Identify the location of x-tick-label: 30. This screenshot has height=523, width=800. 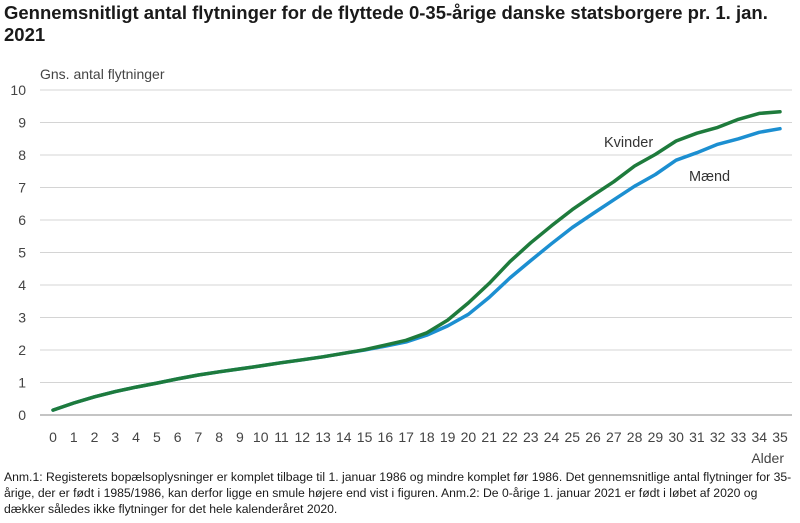
(676, 437).